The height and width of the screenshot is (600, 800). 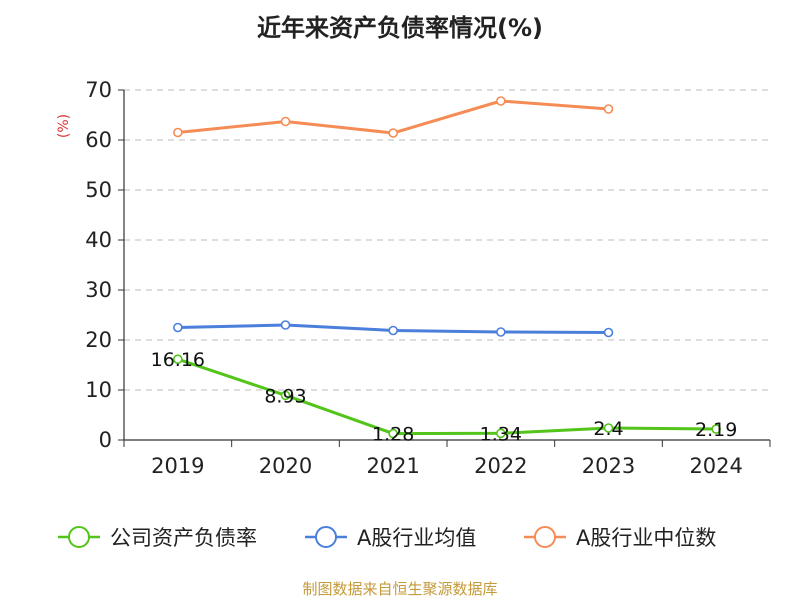 I want to click on y-tick-label: 10, so click(x=98, y=390).